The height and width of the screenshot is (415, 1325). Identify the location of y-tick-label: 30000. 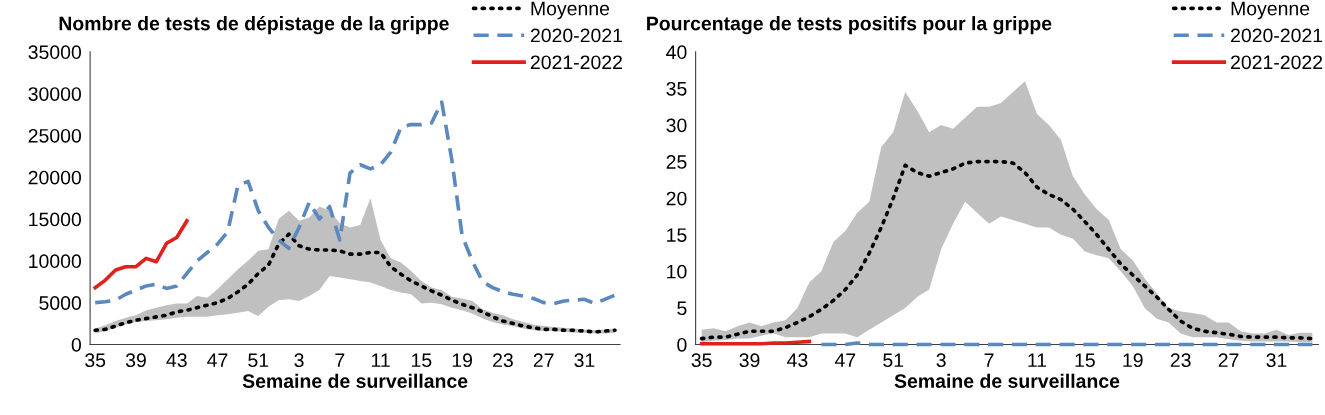
(55, 94).